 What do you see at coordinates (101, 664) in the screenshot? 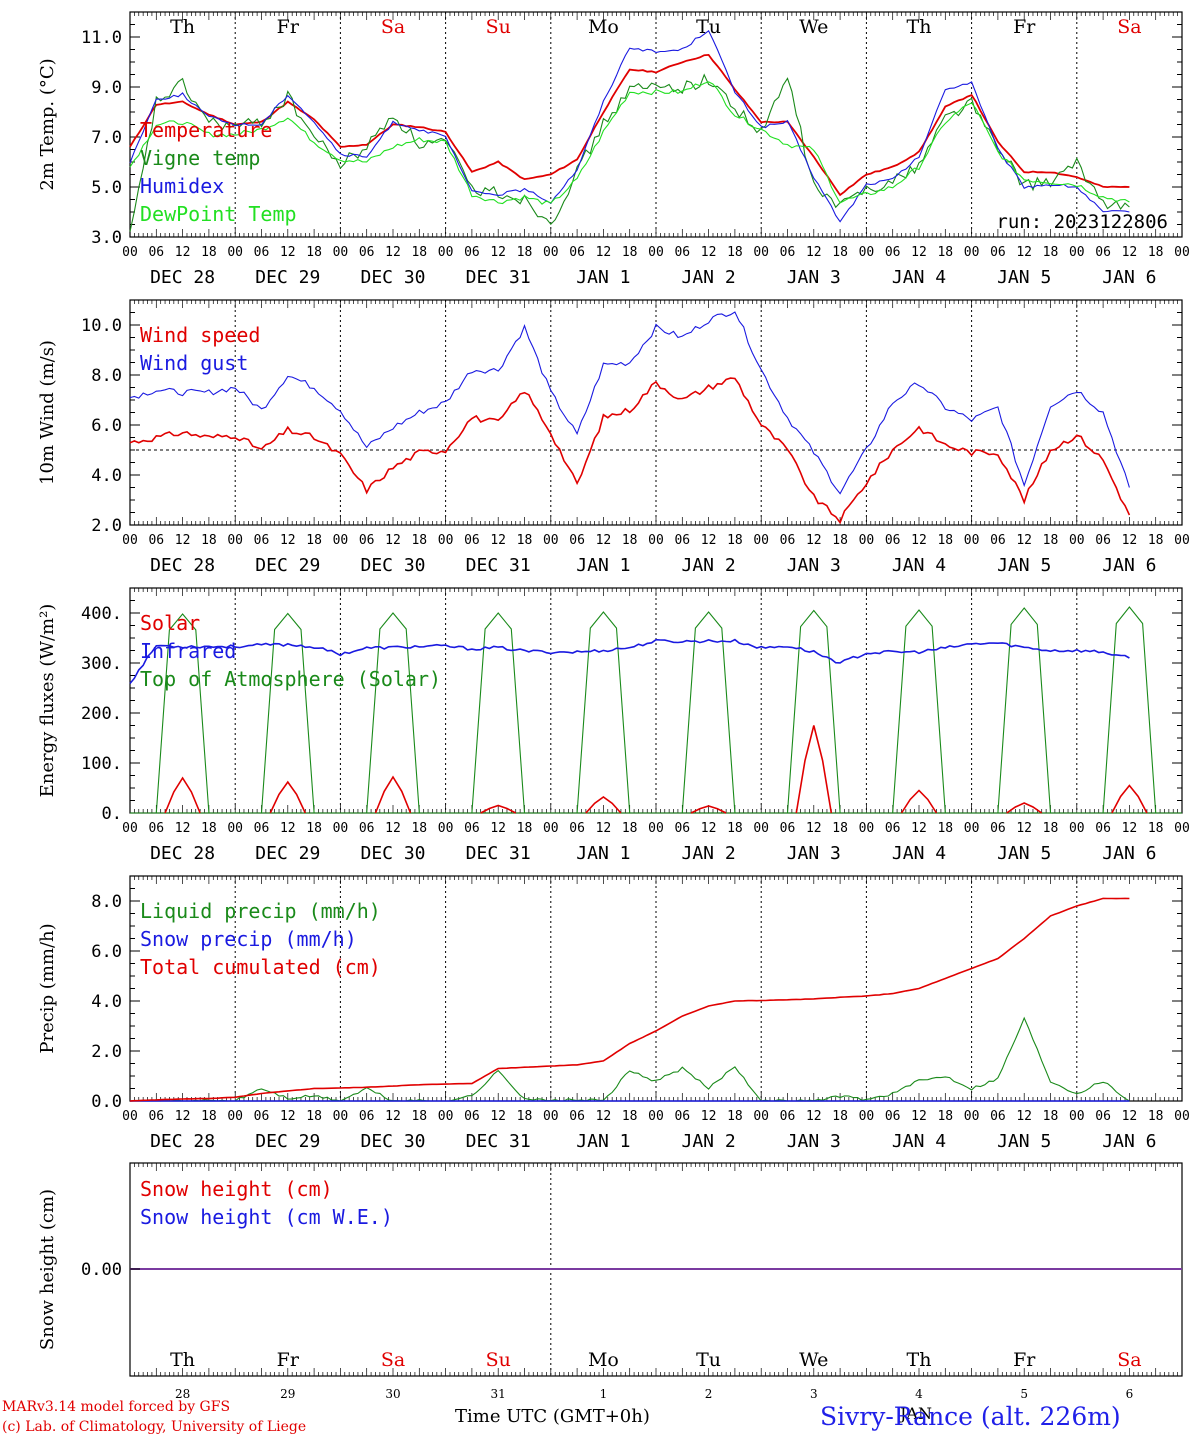
I see `y-tick-label: 300.` at bounding box center [101, 664].